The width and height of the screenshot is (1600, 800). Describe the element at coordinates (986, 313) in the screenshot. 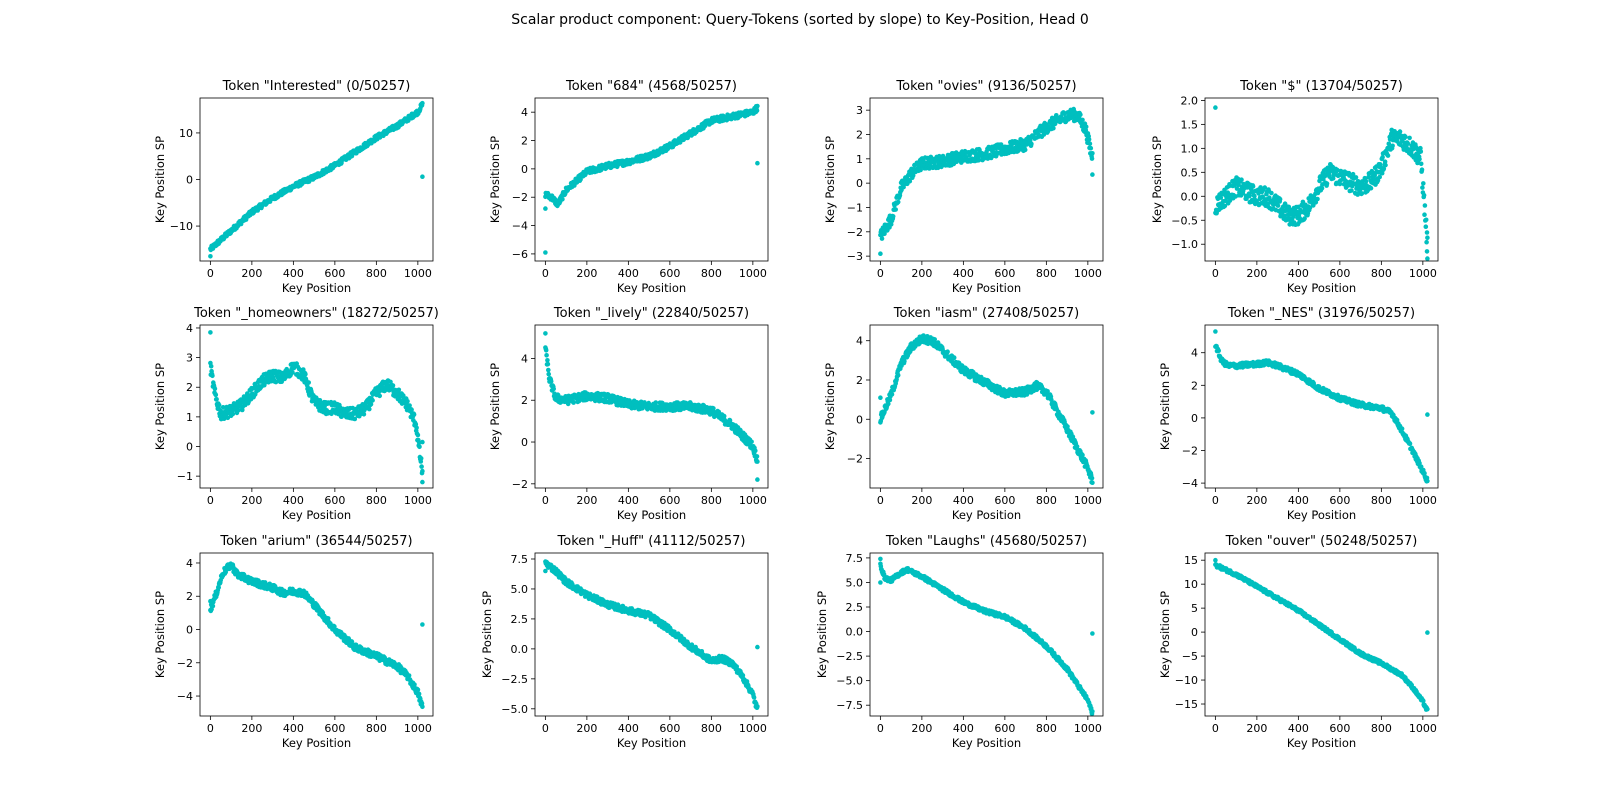

I see `subplot-title: Token "iasm" (27408/50257)` at that location.